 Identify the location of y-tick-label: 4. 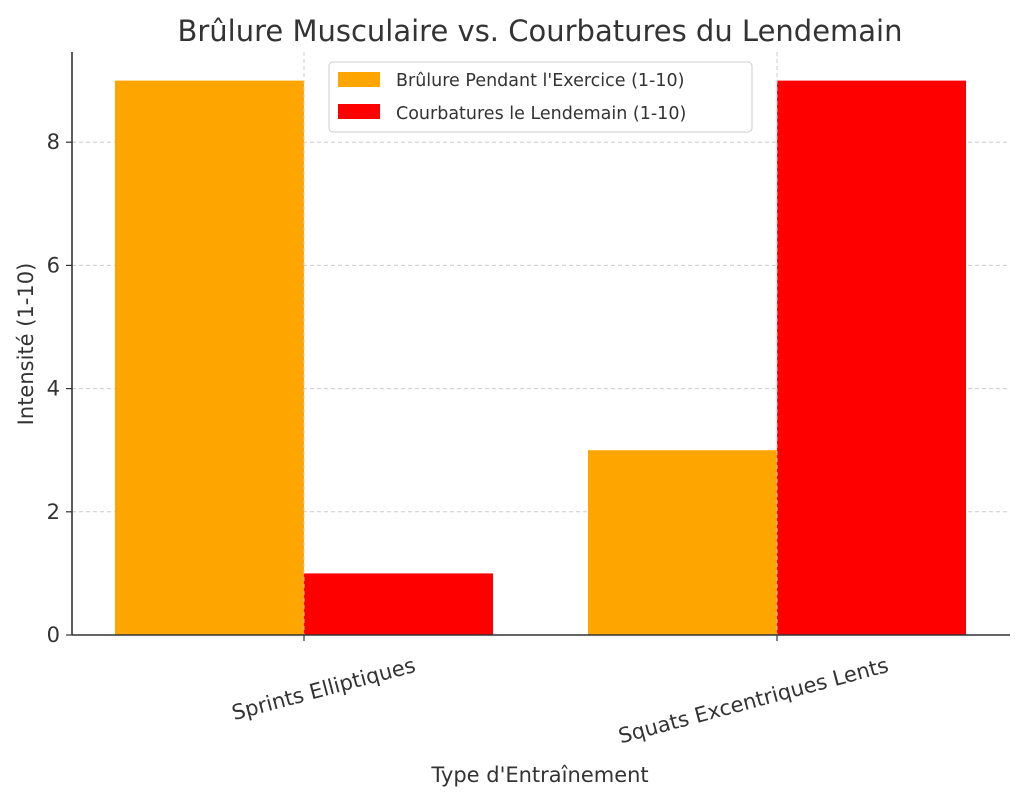
(53, 389).